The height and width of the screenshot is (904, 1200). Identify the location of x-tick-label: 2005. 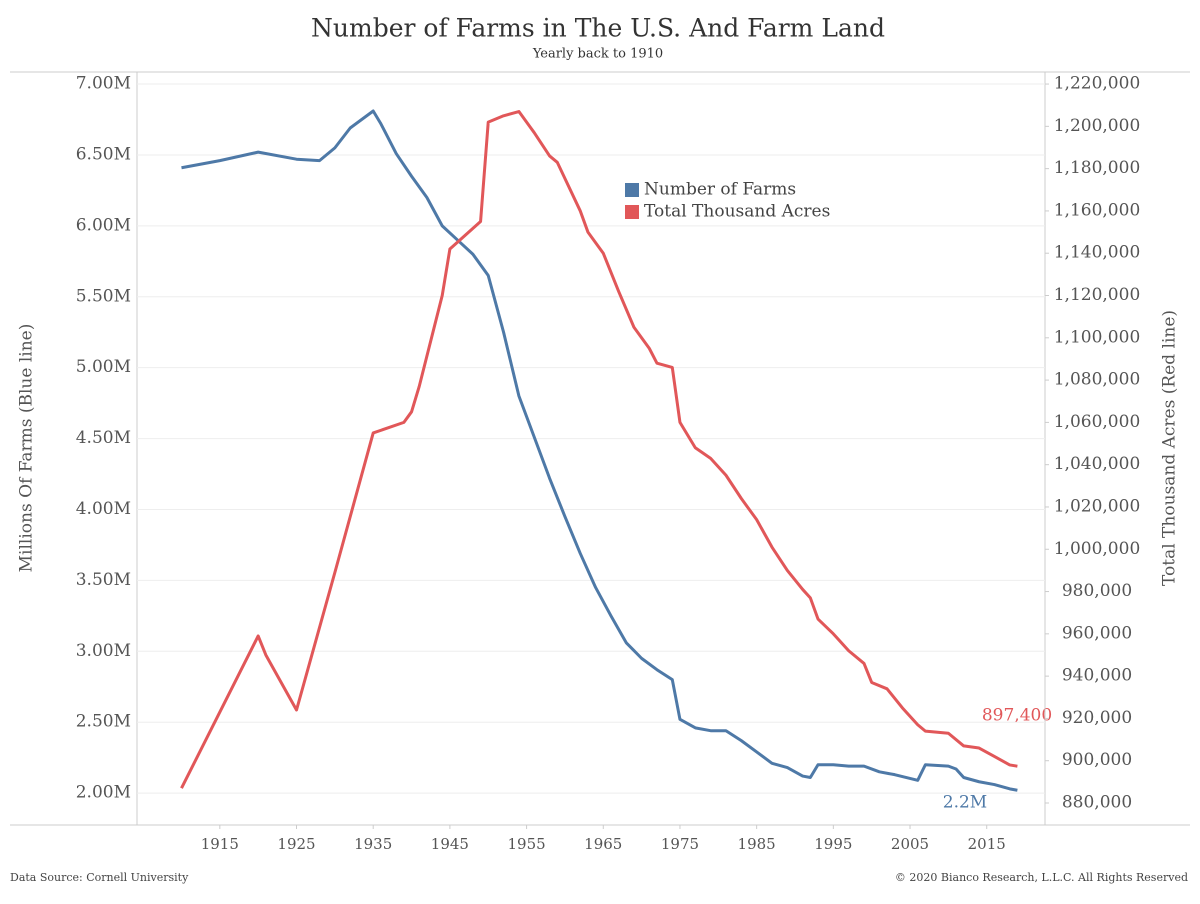
(910, 844).